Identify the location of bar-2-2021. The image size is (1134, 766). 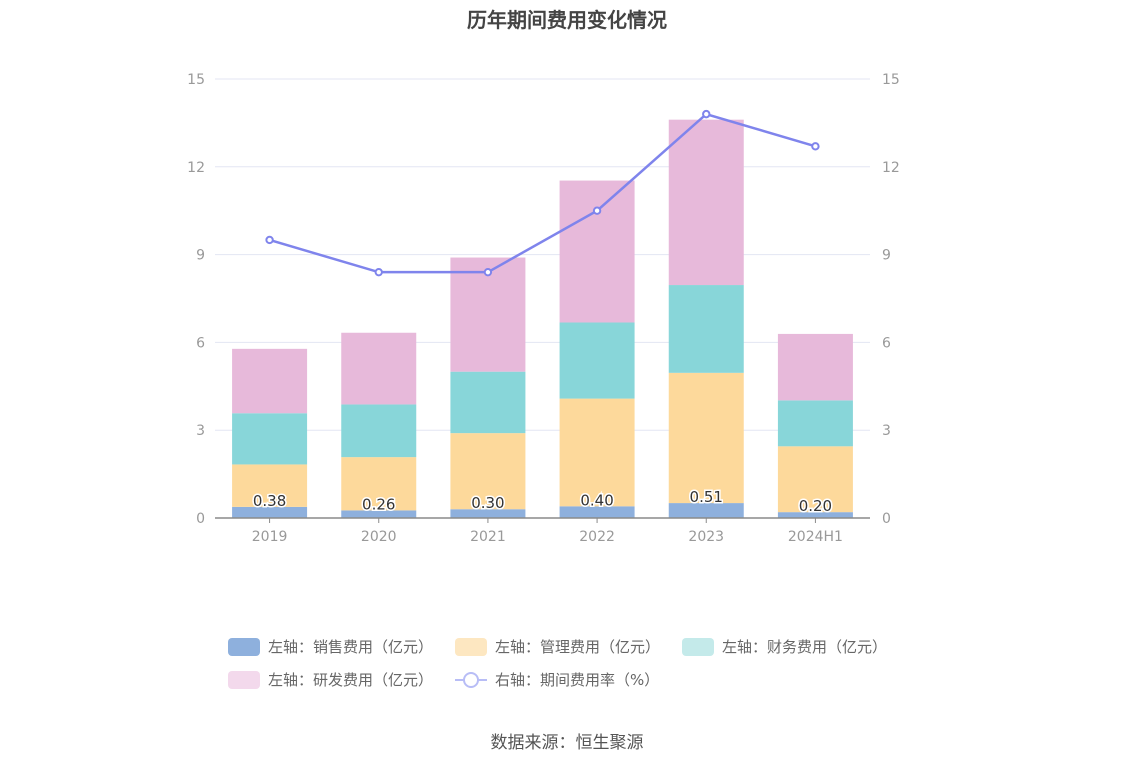
(488, 402).